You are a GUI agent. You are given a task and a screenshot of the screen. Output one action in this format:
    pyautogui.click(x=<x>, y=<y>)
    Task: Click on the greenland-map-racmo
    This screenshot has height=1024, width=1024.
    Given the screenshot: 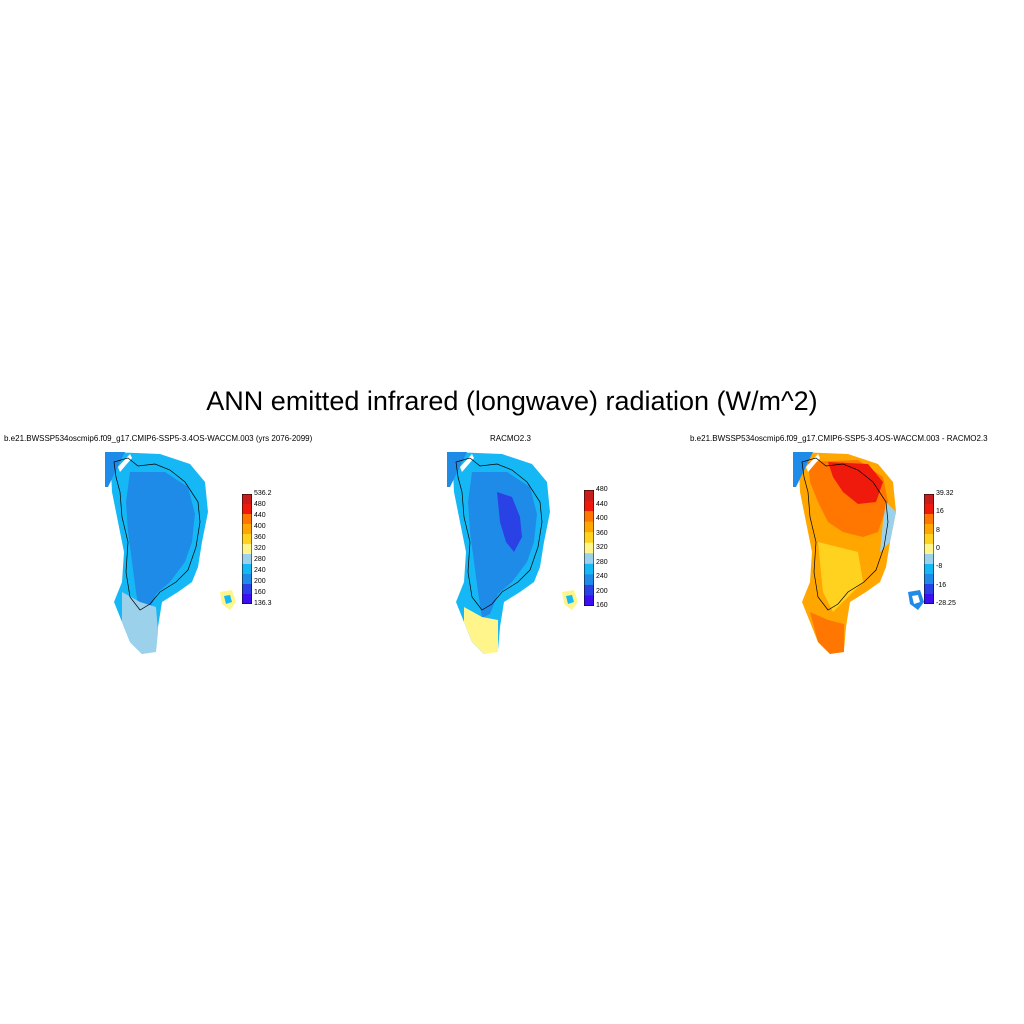 What is the action you would take?
    pyautogui.click(x=512, y=553)
    